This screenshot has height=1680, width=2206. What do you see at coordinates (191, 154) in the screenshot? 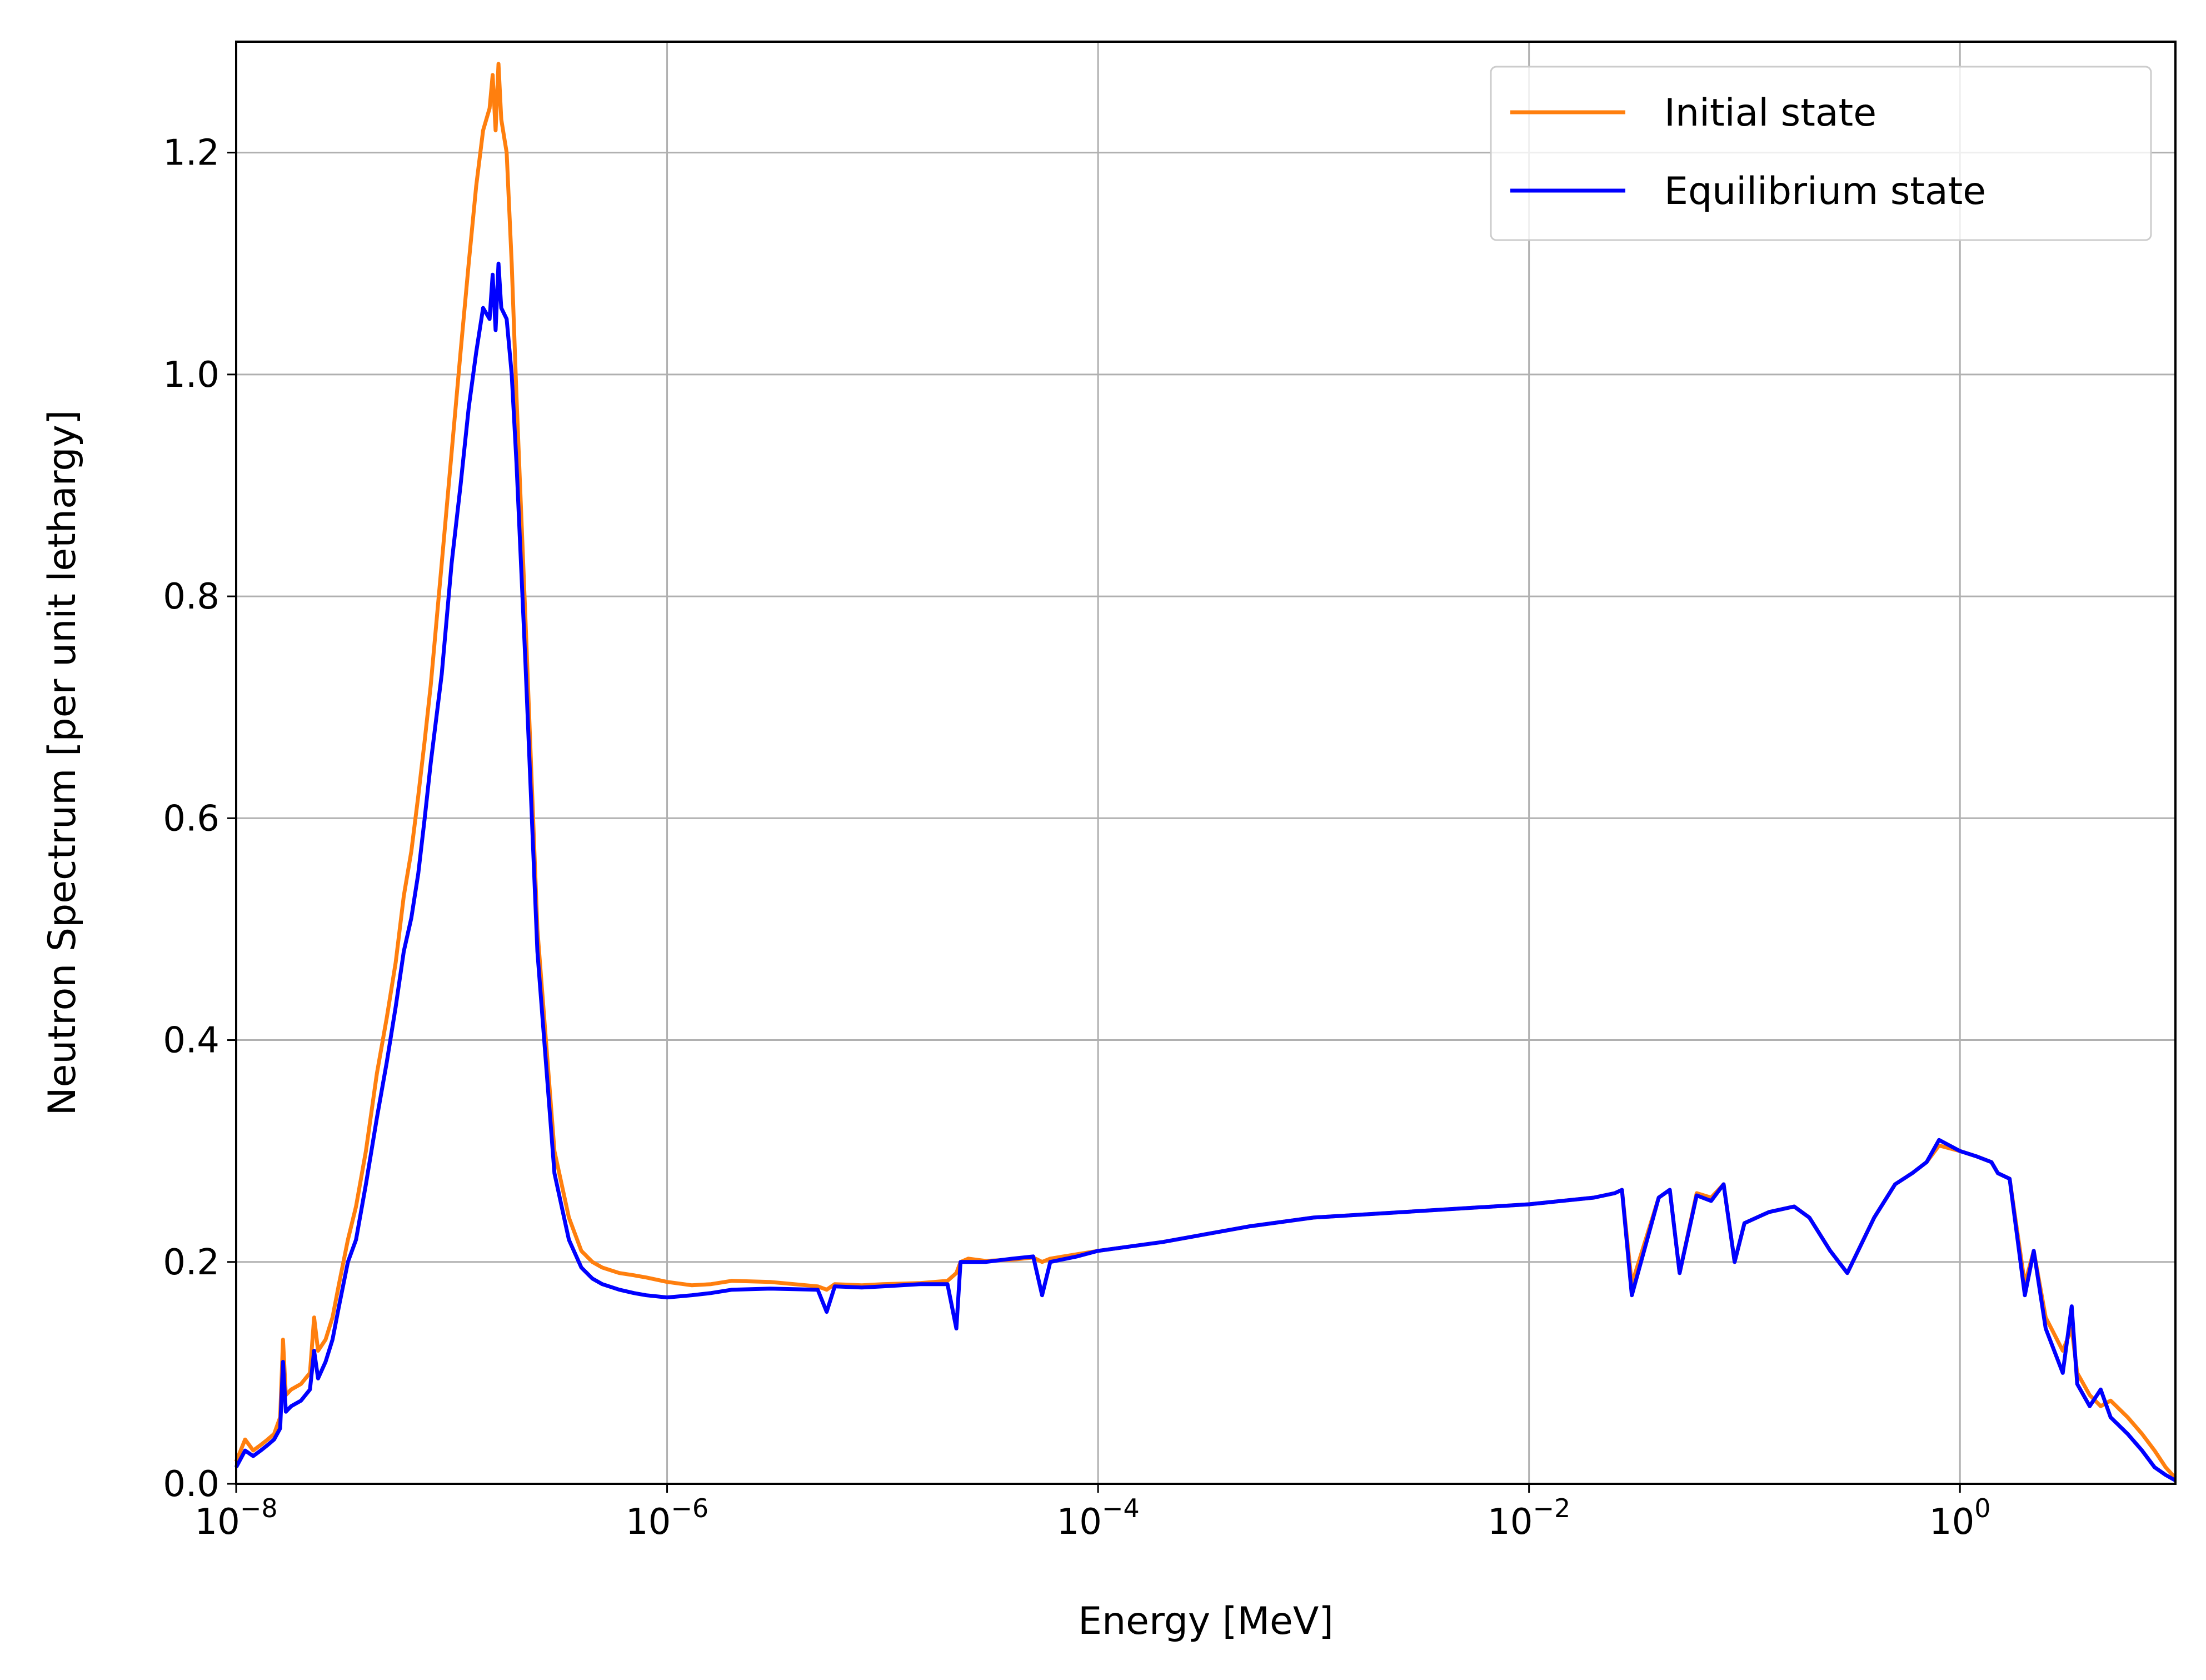
I see `y-tick-label: 1.2` at bounding box center [191, 154].